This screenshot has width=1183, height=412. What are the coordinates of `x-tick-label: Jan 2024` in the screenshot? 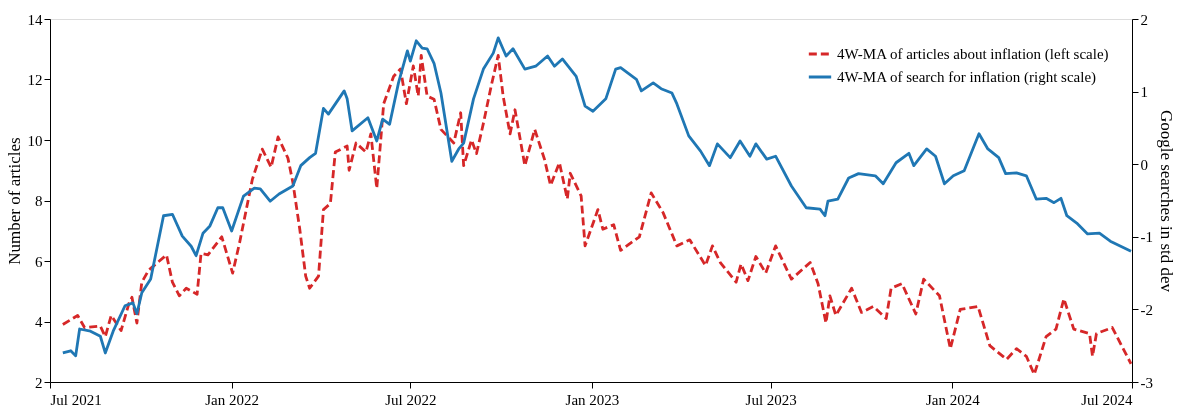 It's located at (953, 399).